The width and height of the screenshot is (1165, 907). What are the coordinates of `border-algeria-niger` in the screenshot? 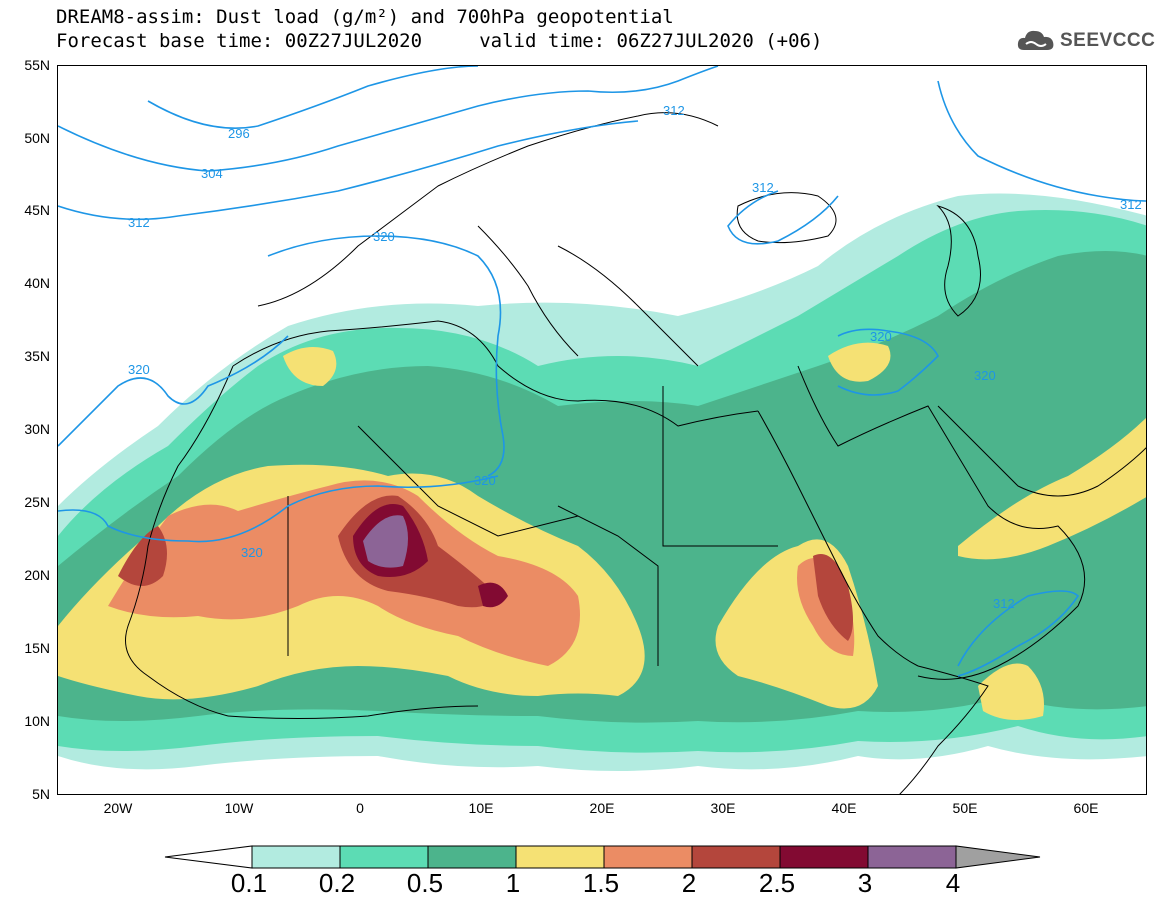 It's located at (468, 481).